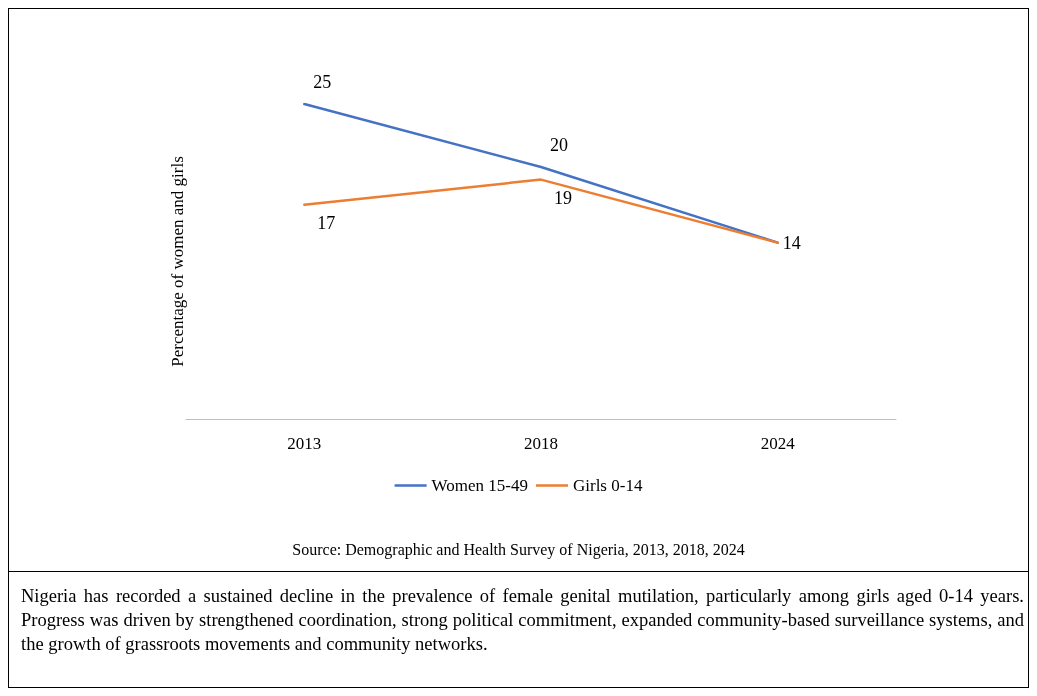 This screenshot has height=696, width=1037. Describe the element at coordinates (177, 261) in the screenshot. I see `y-axis-title: Percentage of women and girls` at that location.